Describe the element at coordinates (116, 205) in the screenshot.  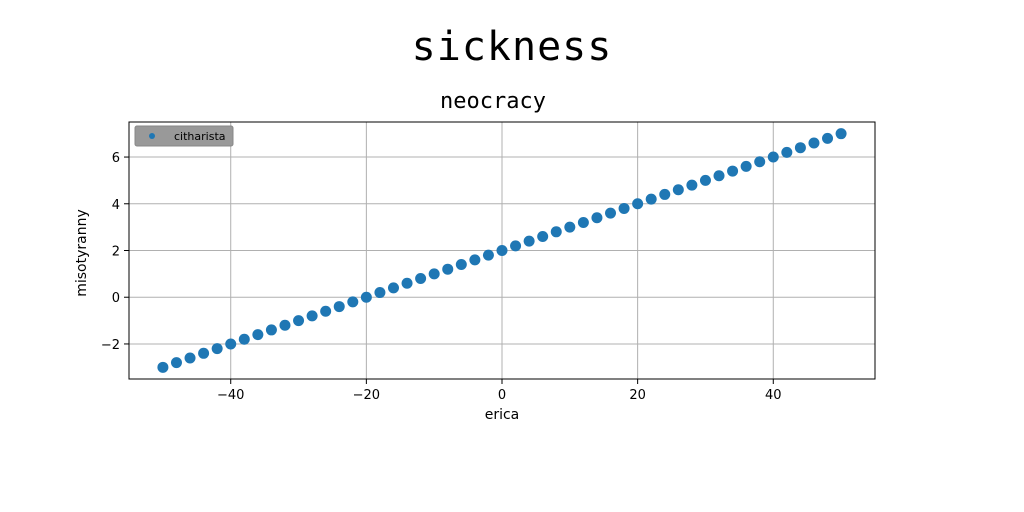
I see `y-tick-label: 4` at that location.